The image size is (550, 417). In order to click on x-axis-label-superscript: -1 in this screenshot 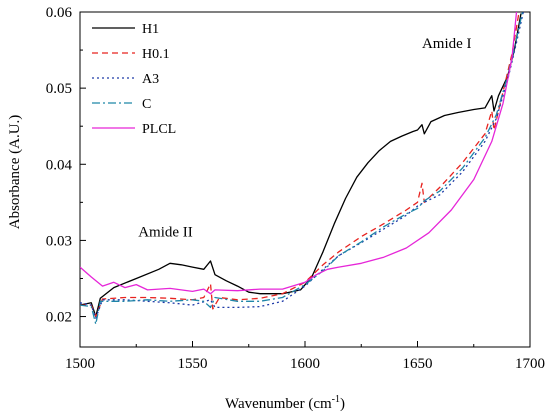, I will do `click(336, 399)`.